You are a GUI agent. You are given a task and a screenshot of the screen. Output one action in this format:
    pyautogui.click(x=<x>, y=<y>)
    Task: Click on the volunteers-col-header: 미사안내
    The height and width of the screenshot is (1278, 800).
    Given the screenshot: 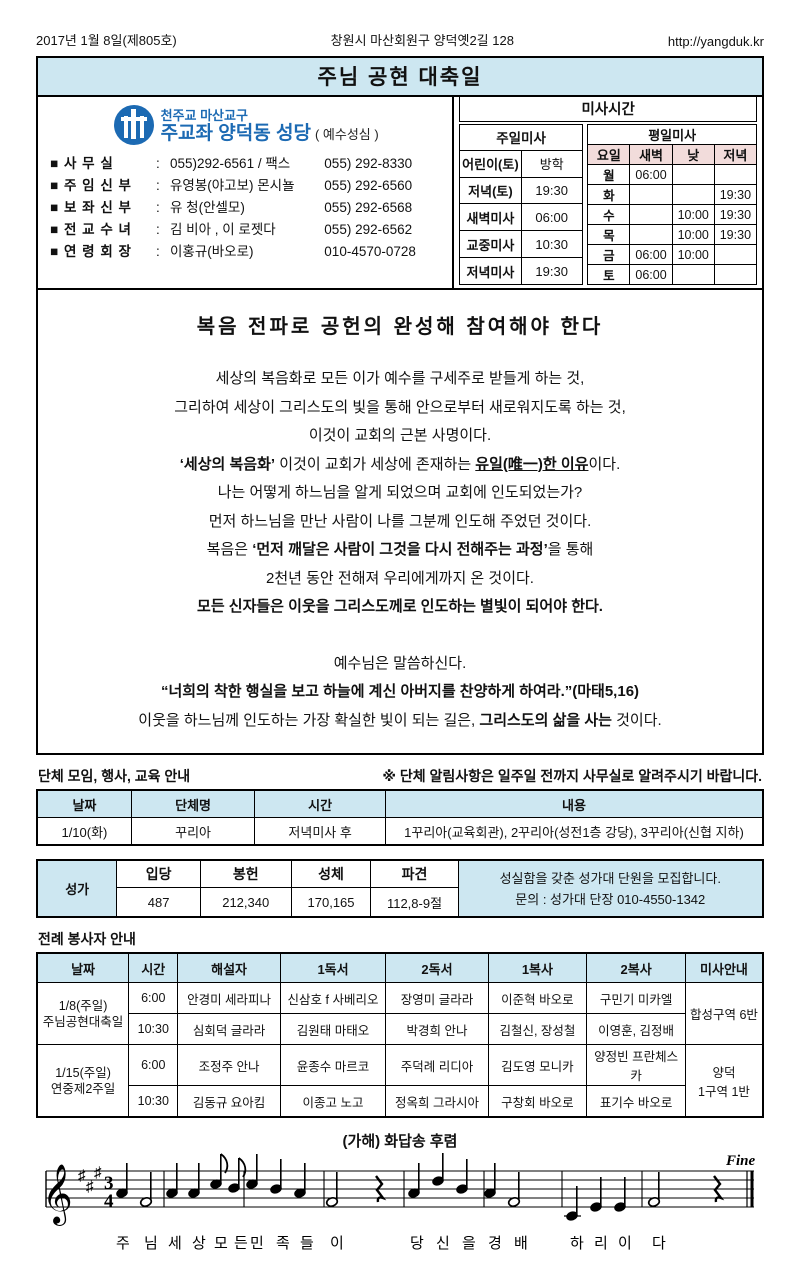 What is the action you would take?
    pyautogui.click(x=724, y=967)
    